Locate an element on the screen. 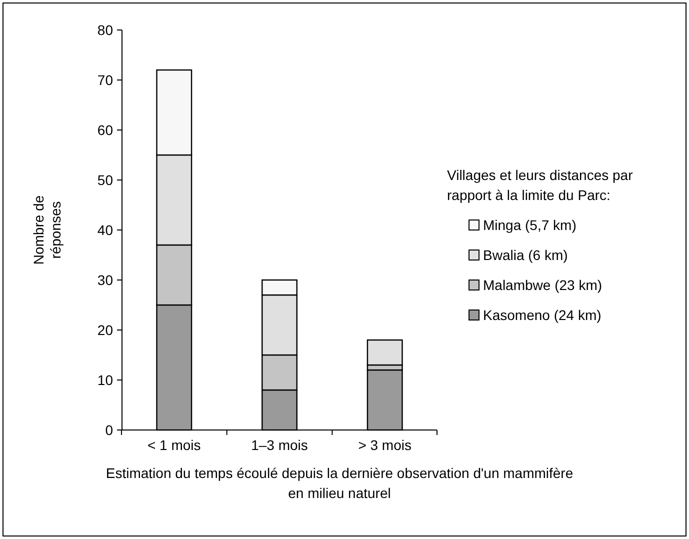 This screenshot has width=689, height=539. legend-title: Villages et leurs distances par rapport à la limite du Parc: is located at coordinates (540, 185).